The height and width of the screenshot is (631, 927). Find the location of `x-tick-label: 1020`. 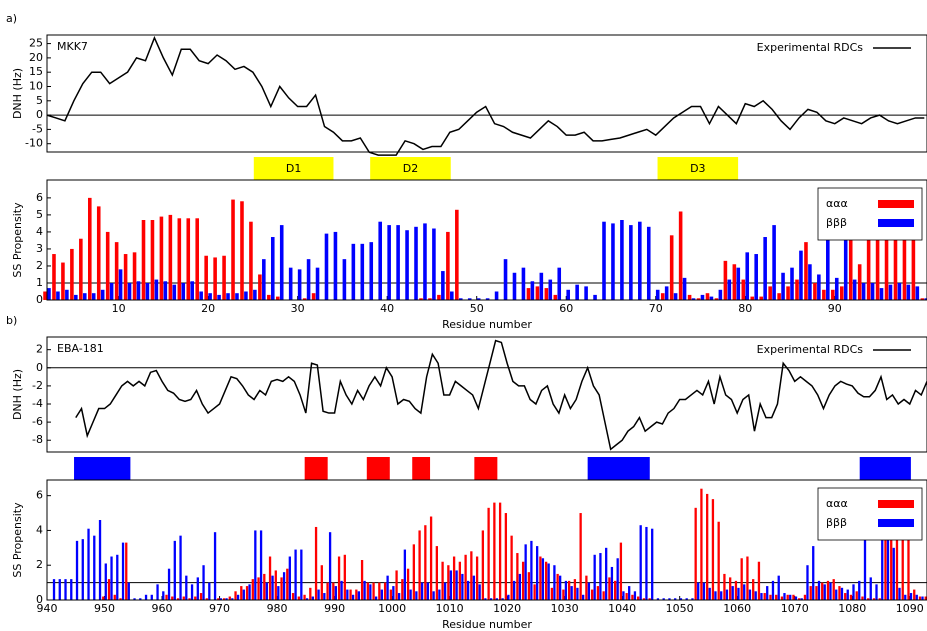

x-tick-label: 1020 is located at coordinates (507, 608).